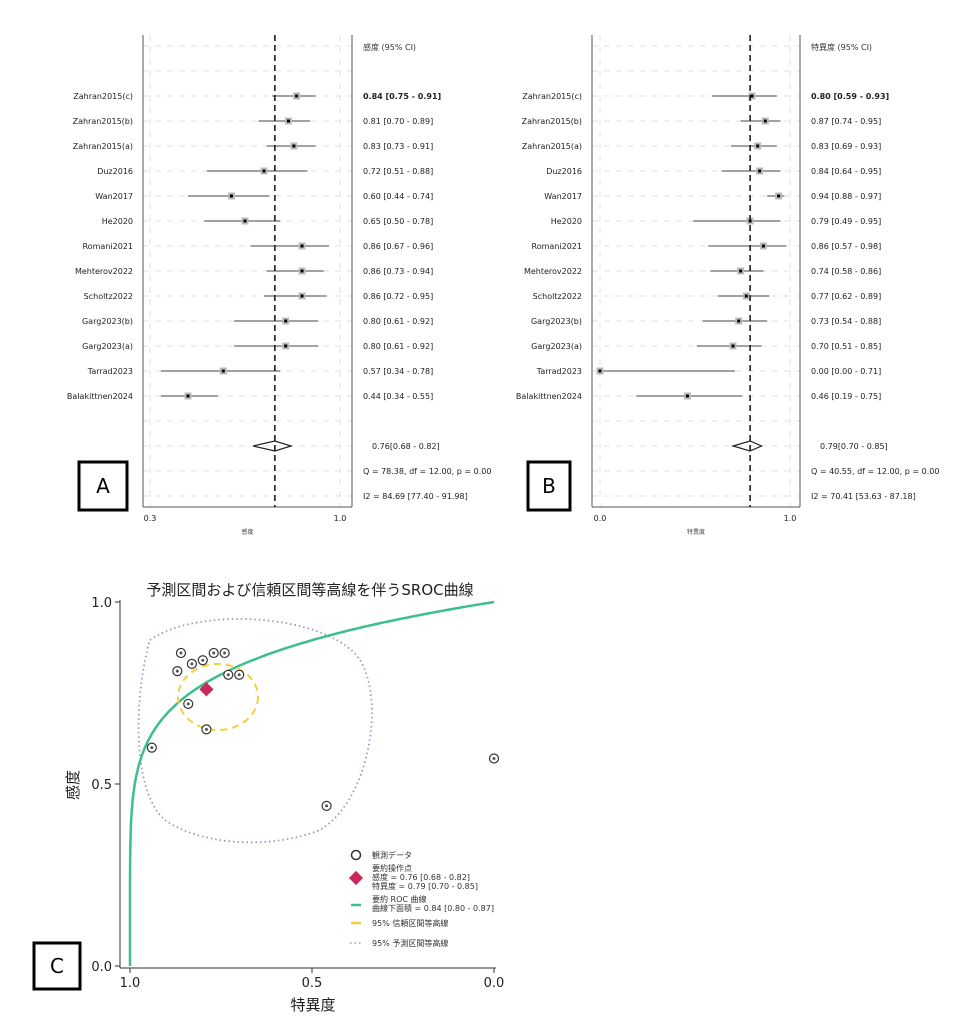  What do you see at coordinates (846, 146) in the screenshot?
I see `study-estimate-text: 0.83 [0.69 - 0.93]` at bounding box center [846, 146].